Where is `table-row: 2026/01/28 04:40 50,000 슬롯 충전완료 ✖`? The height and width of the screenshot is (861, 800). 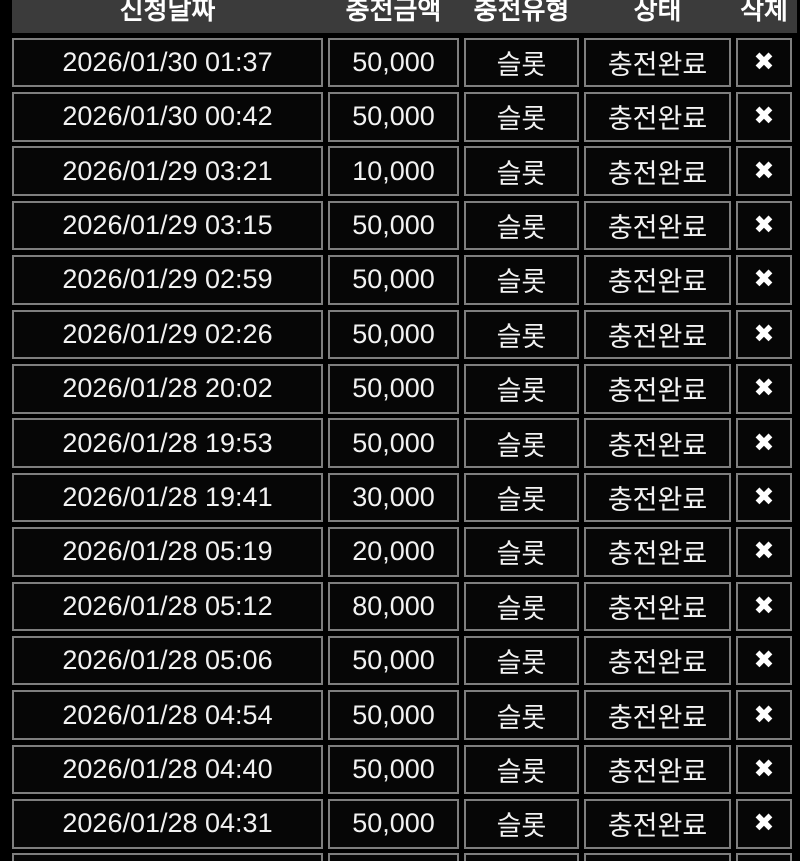 table-row: 2026/01/28 04:40 50,000 슬롯 충전완료 ✖ is located at coordinates (402, 769).